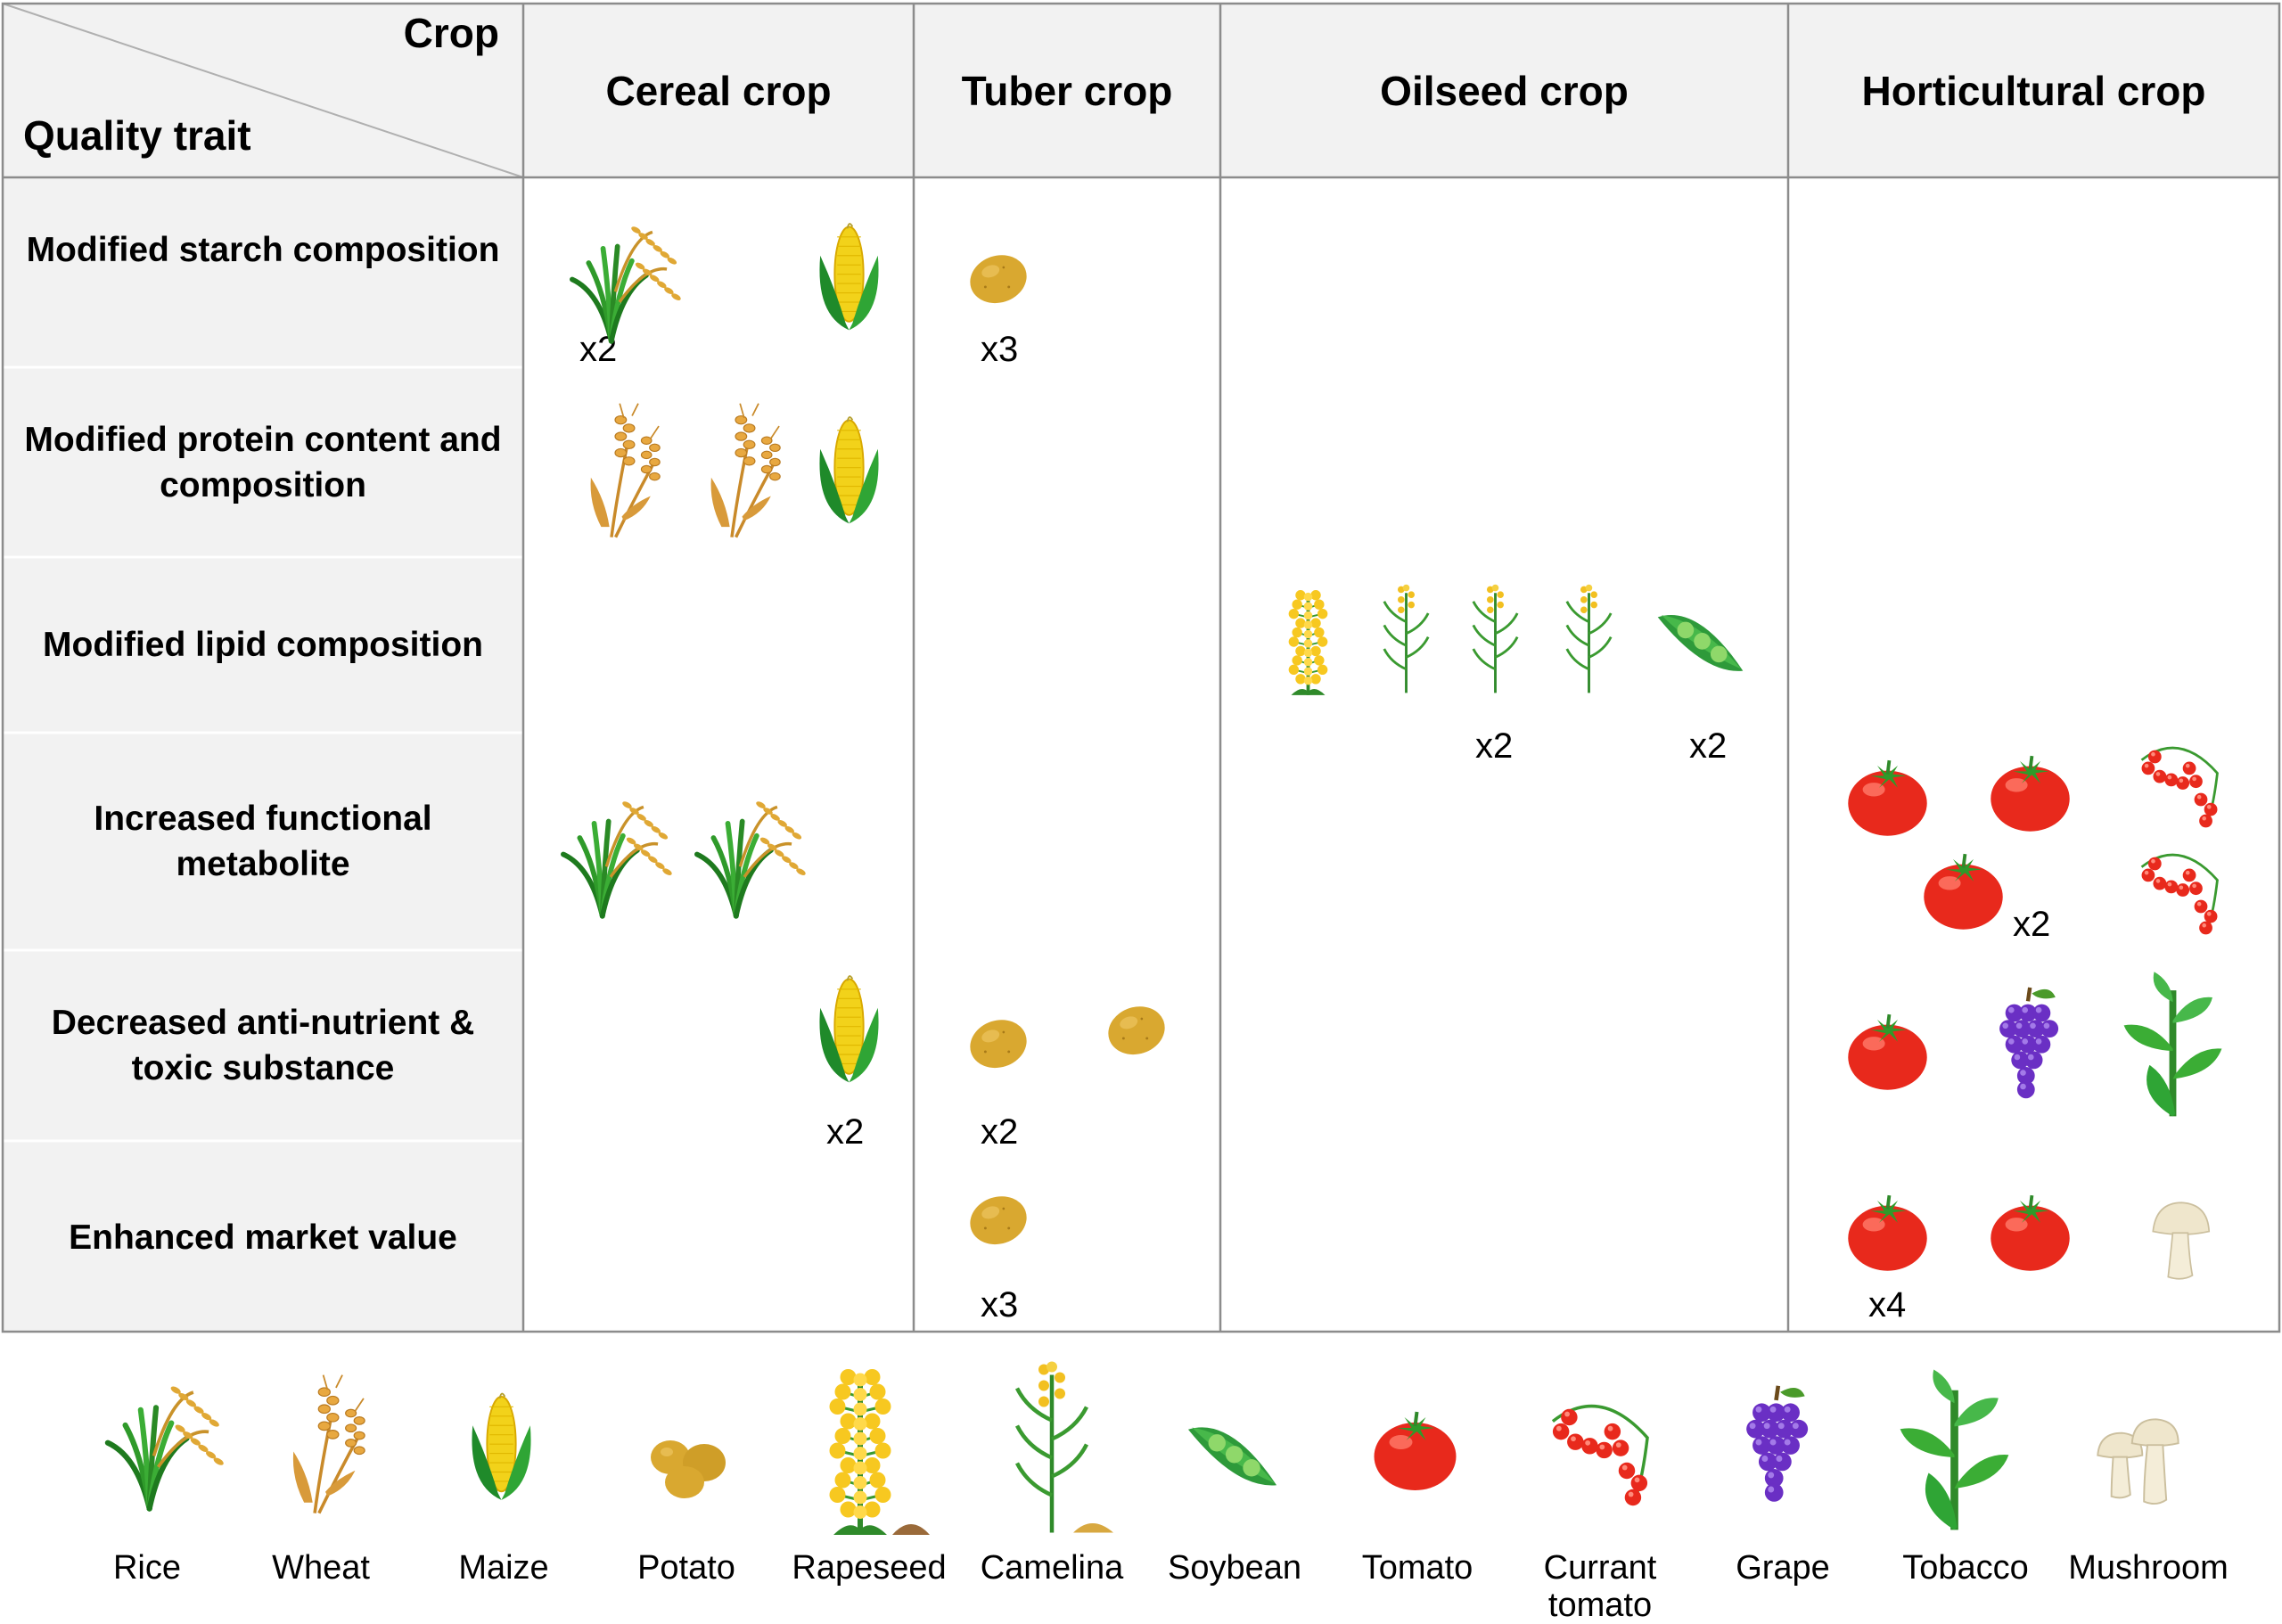 Image resolution: width=2282 pixels, height=1624 pixels. Describe the element at coordinates (686, 1568) in the screenshot. I see `legend-label-potato: Potato` at that location.